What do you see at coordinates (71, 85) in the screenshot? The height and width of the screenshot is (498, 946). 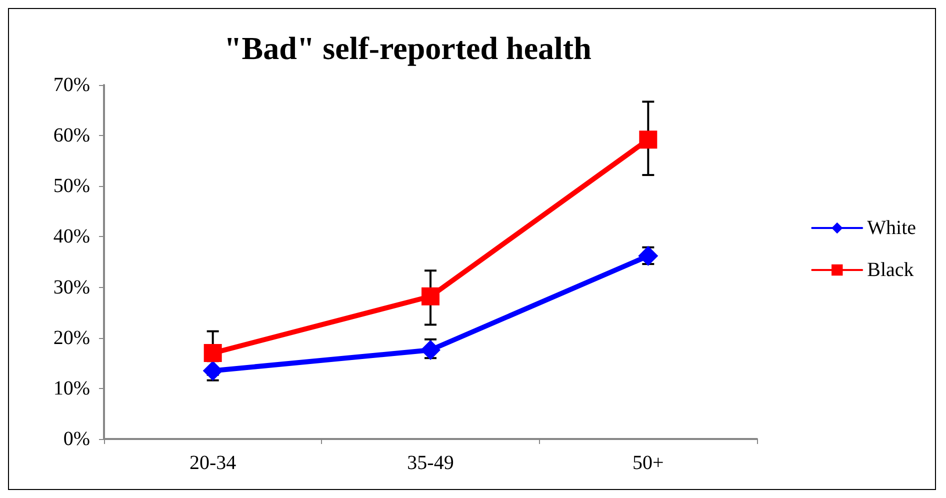 I see `y-tick-label: 70%` at bounding box center [71, 85].